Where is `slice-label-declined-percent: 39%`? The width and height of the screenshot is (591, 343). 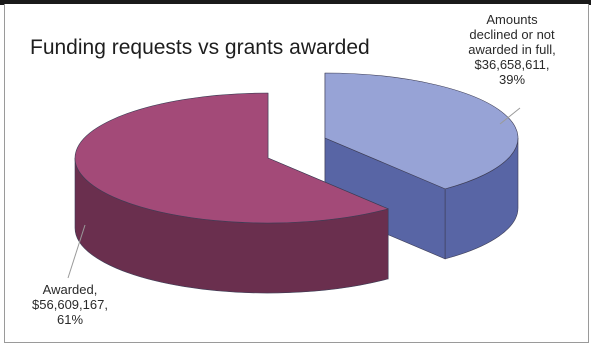 slice-label-declined-percent: 39% is located at coordinates (512, 79).